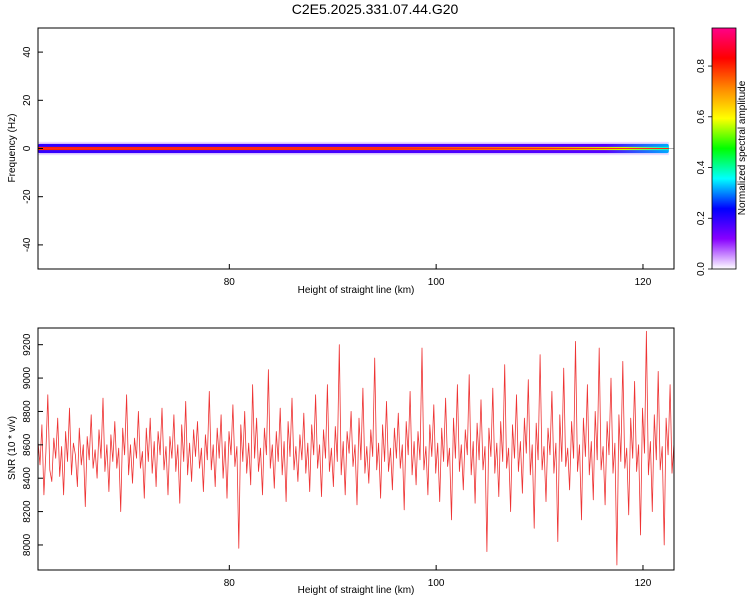 Image resolution: width=750 pixels, height=600 pixels. I want to click on colorbar-tick-label: 0.2, so click(701, 218).